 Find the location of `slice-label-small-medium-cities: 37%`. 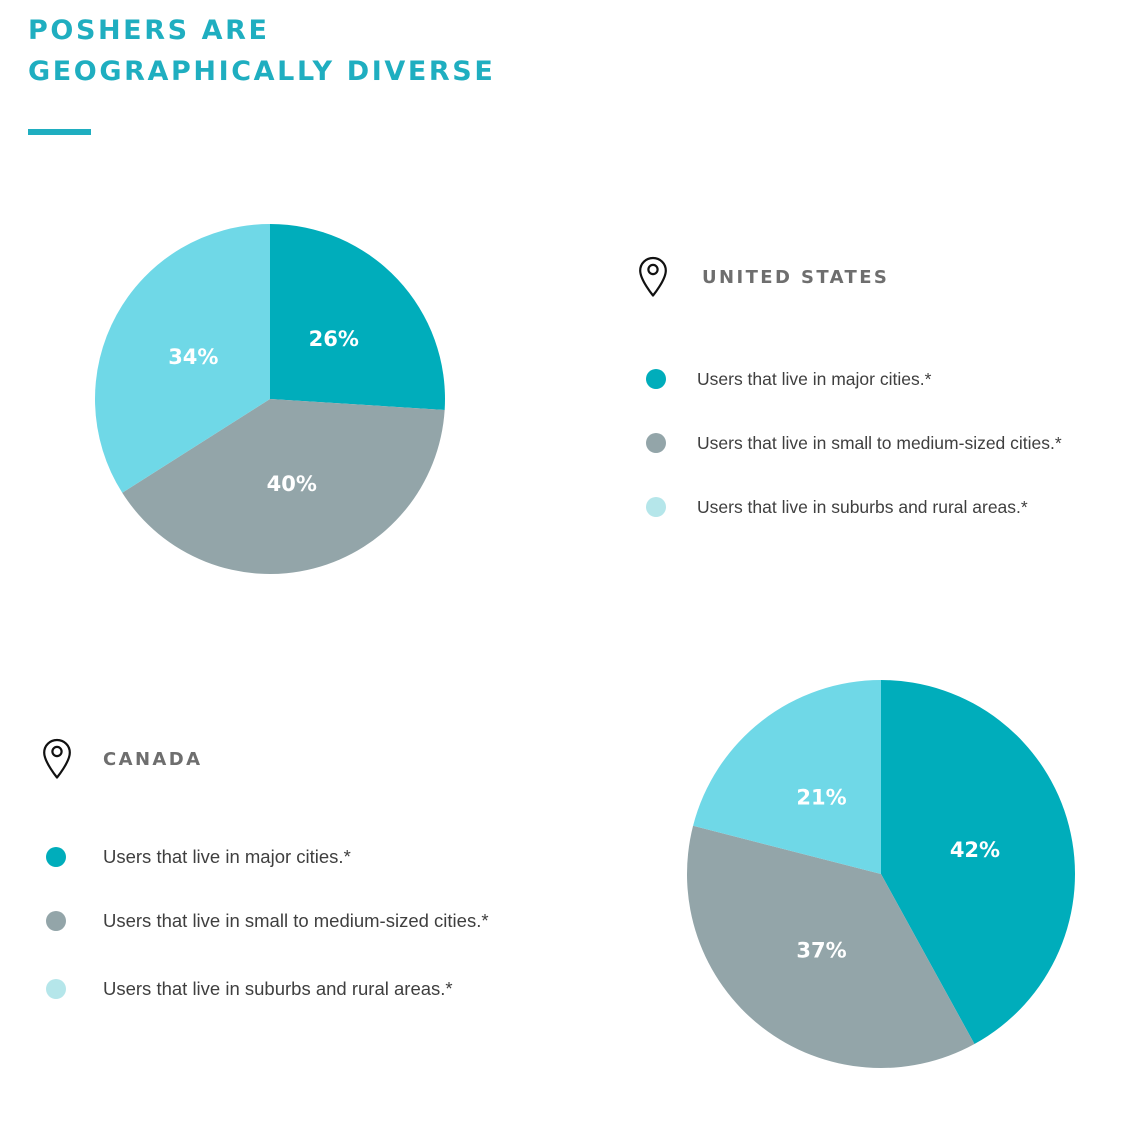

slice-label-small-medium-cities: 37% is located at coordinates (821, 951).